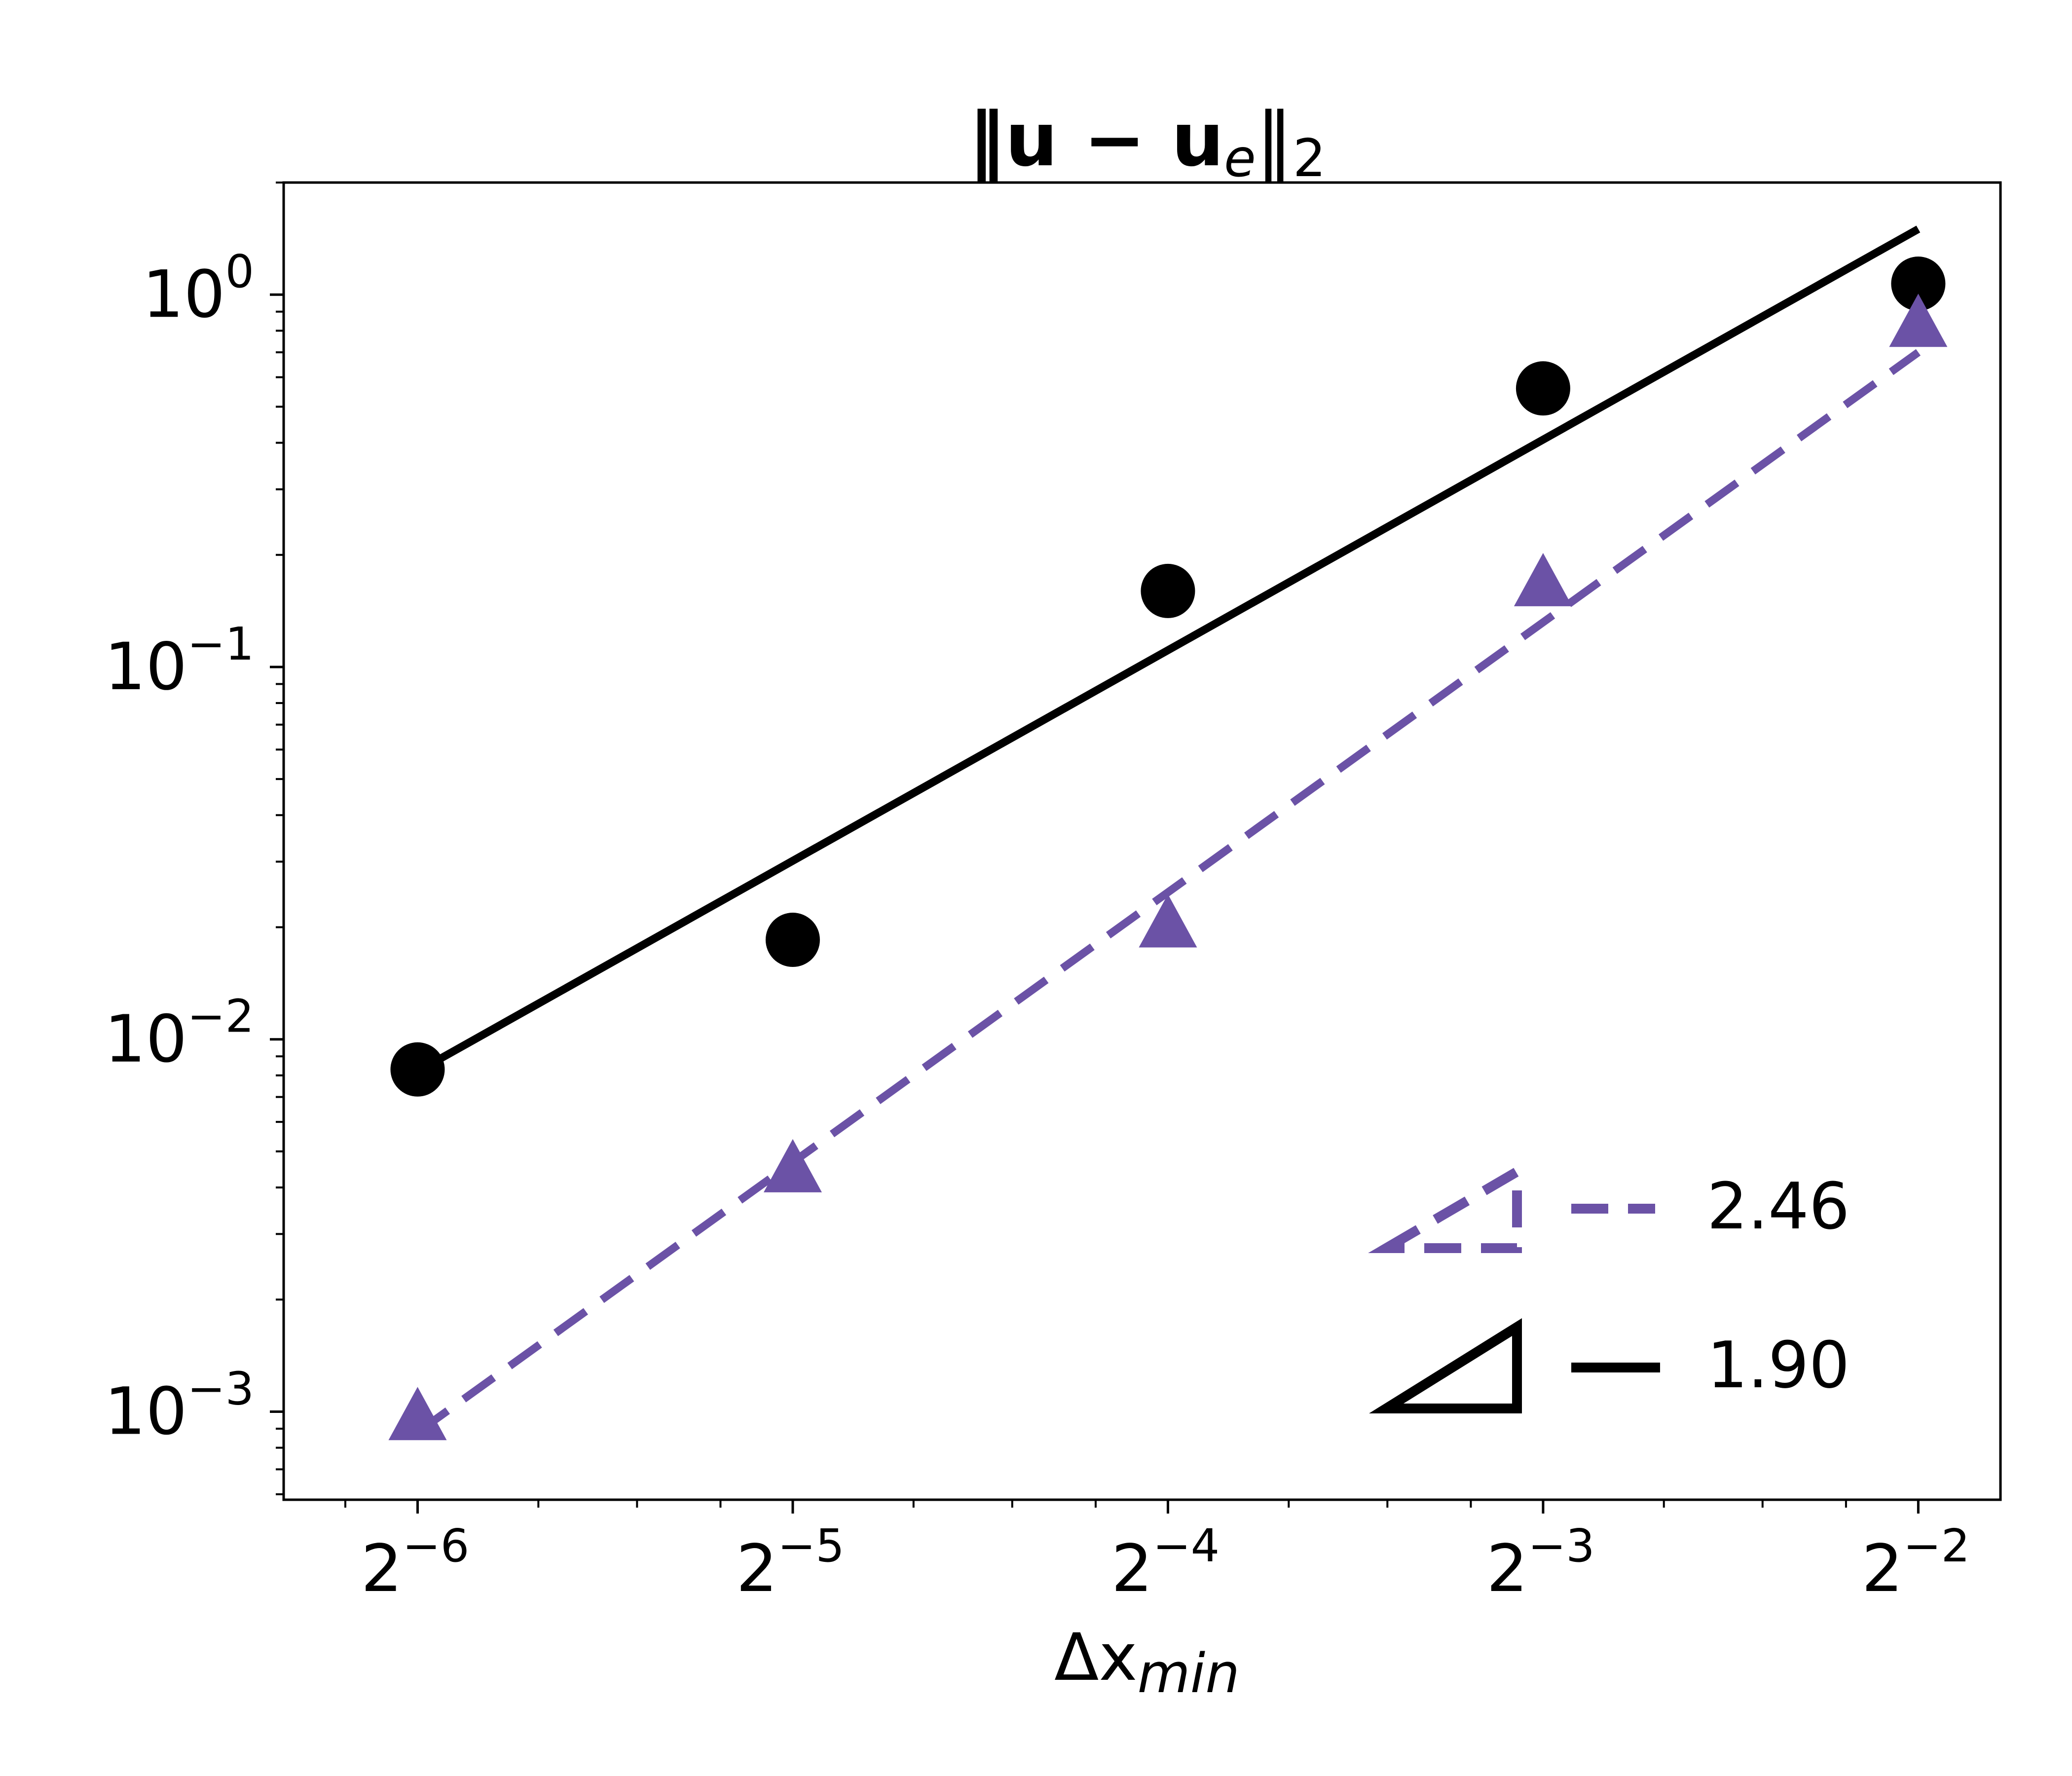  I want to click on y-tick-base-1: 10, so click(145, 1039).